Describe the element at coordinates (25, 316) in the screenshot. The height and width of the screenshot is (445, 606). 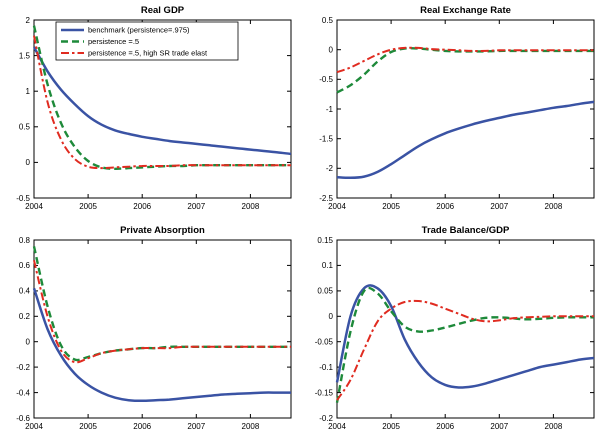
I see `y-tick-label: 0.2` at that location.